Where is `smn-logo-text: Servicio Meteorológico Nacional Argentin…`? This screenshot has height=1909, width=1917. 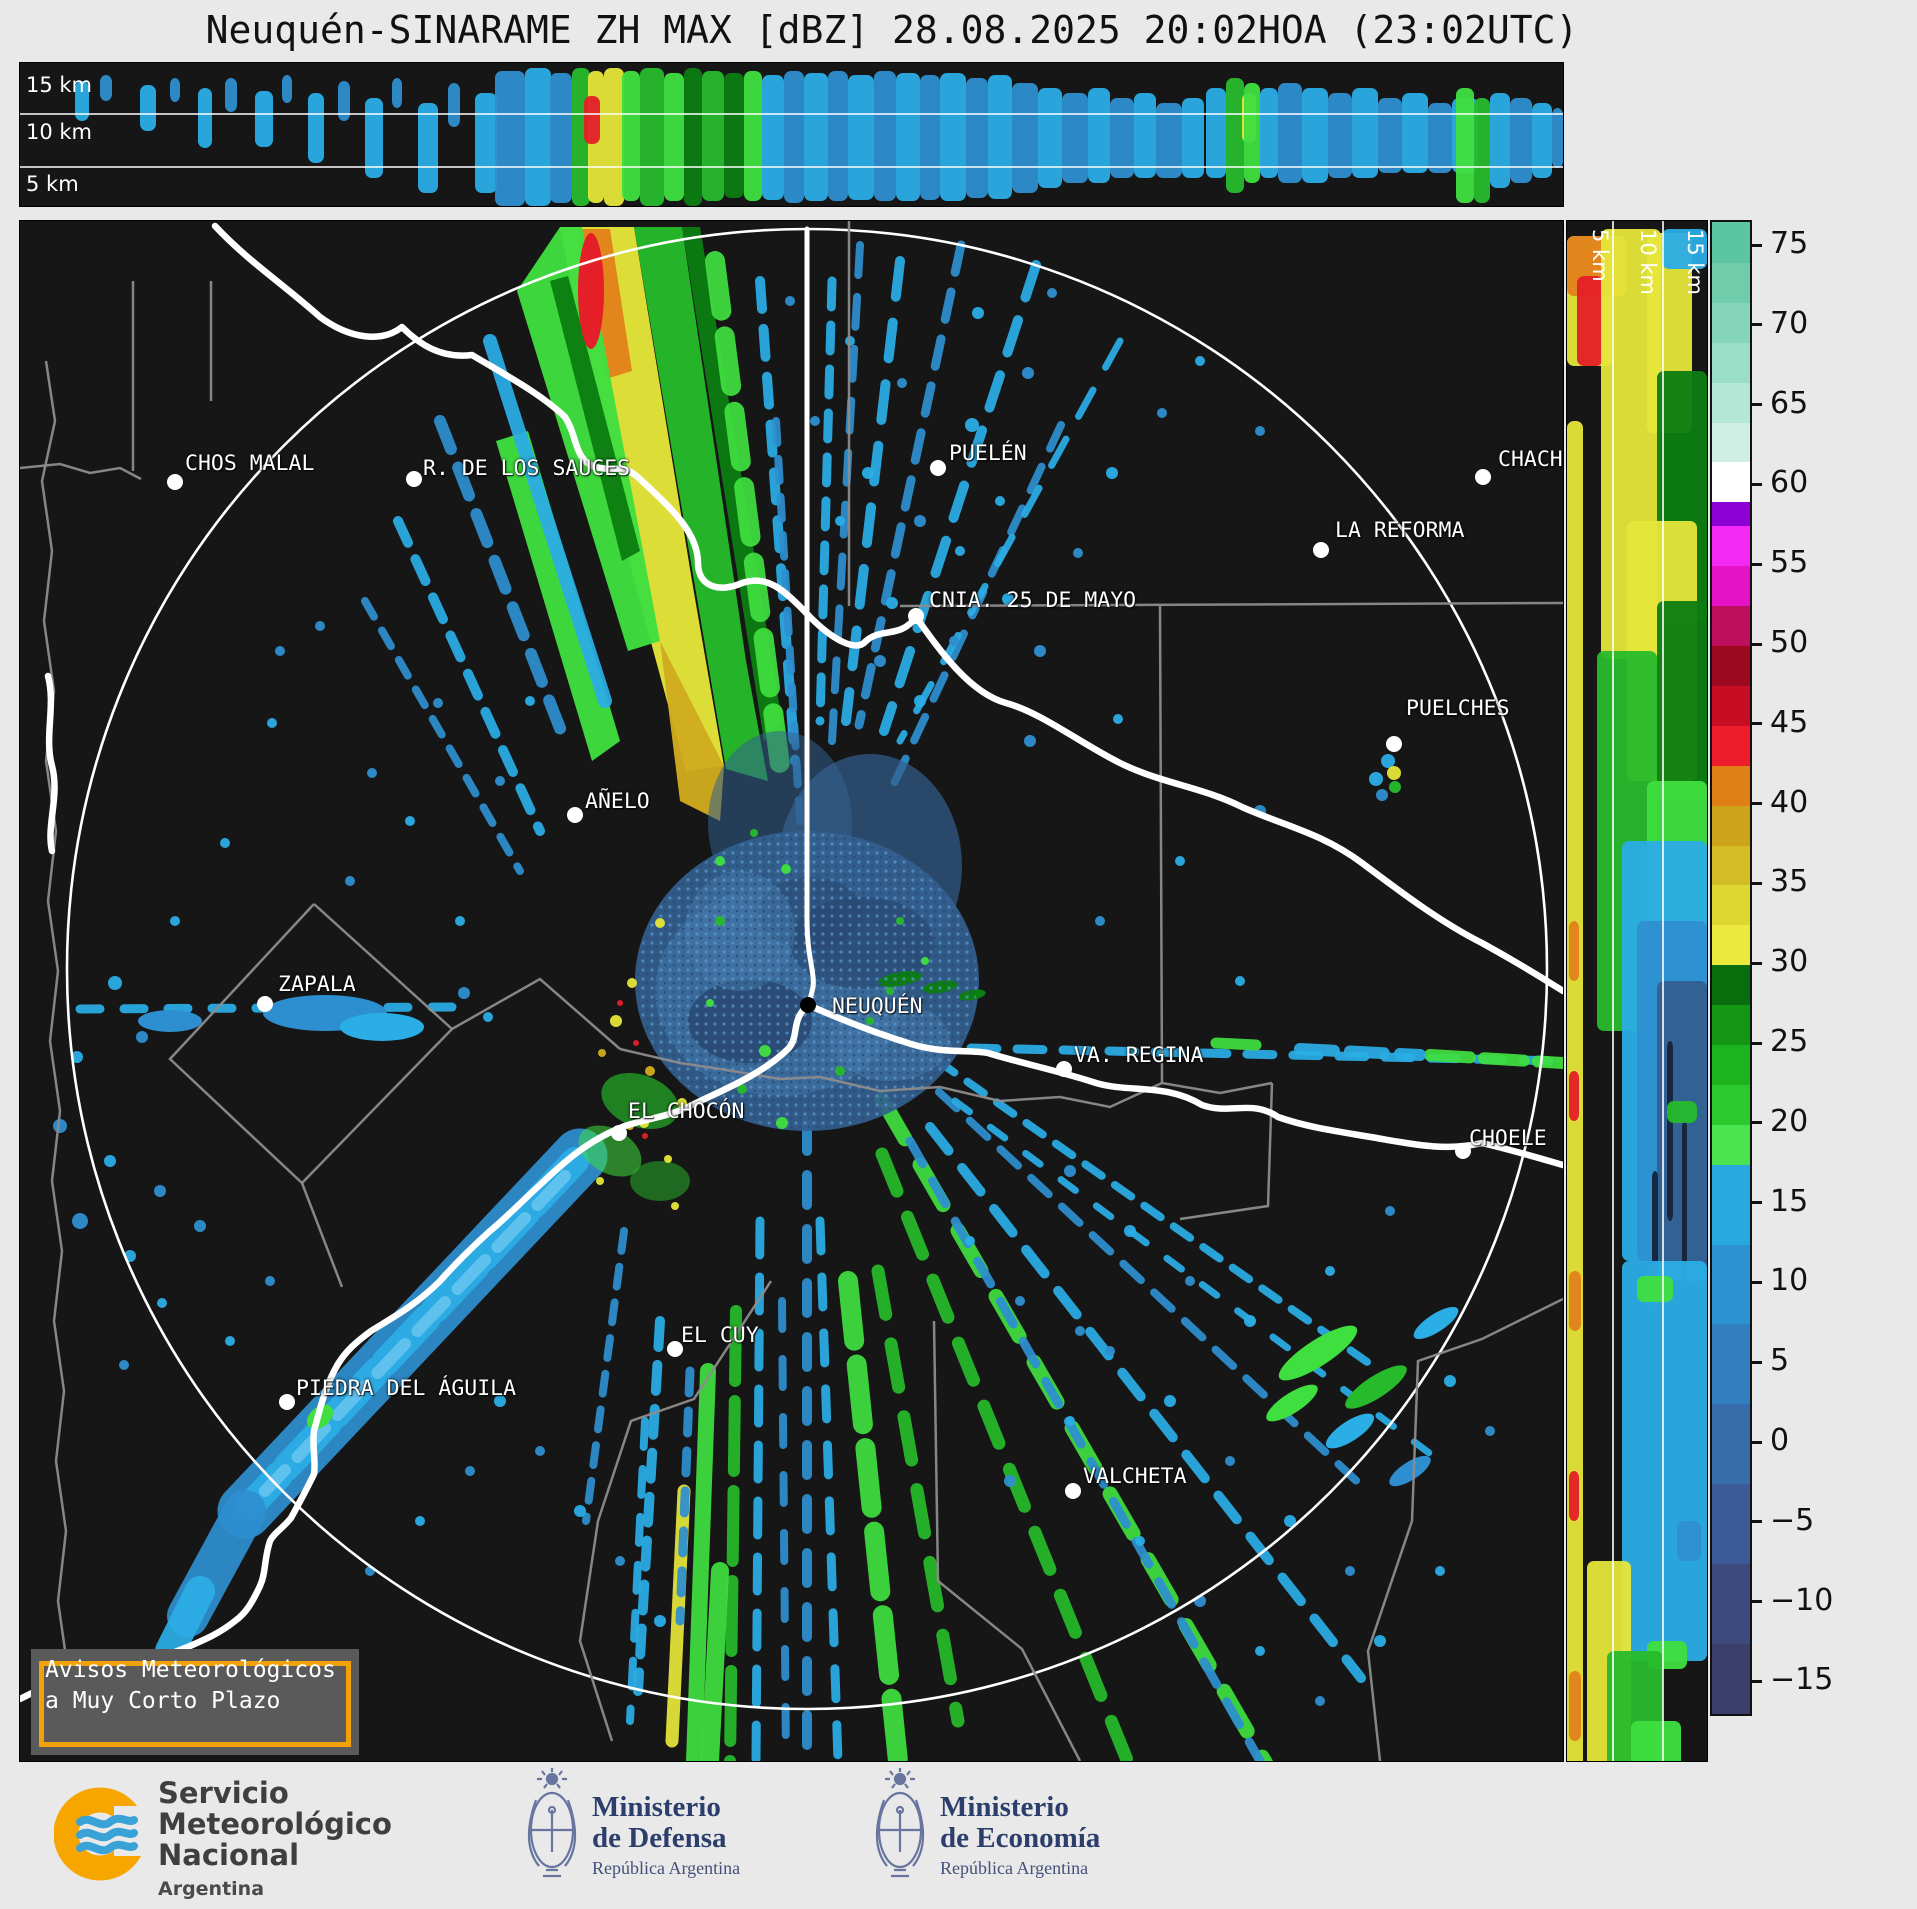 smn-logo-text: Servicio Meteorológico Nacional Argentin… is located at coordinates (275, 1838).